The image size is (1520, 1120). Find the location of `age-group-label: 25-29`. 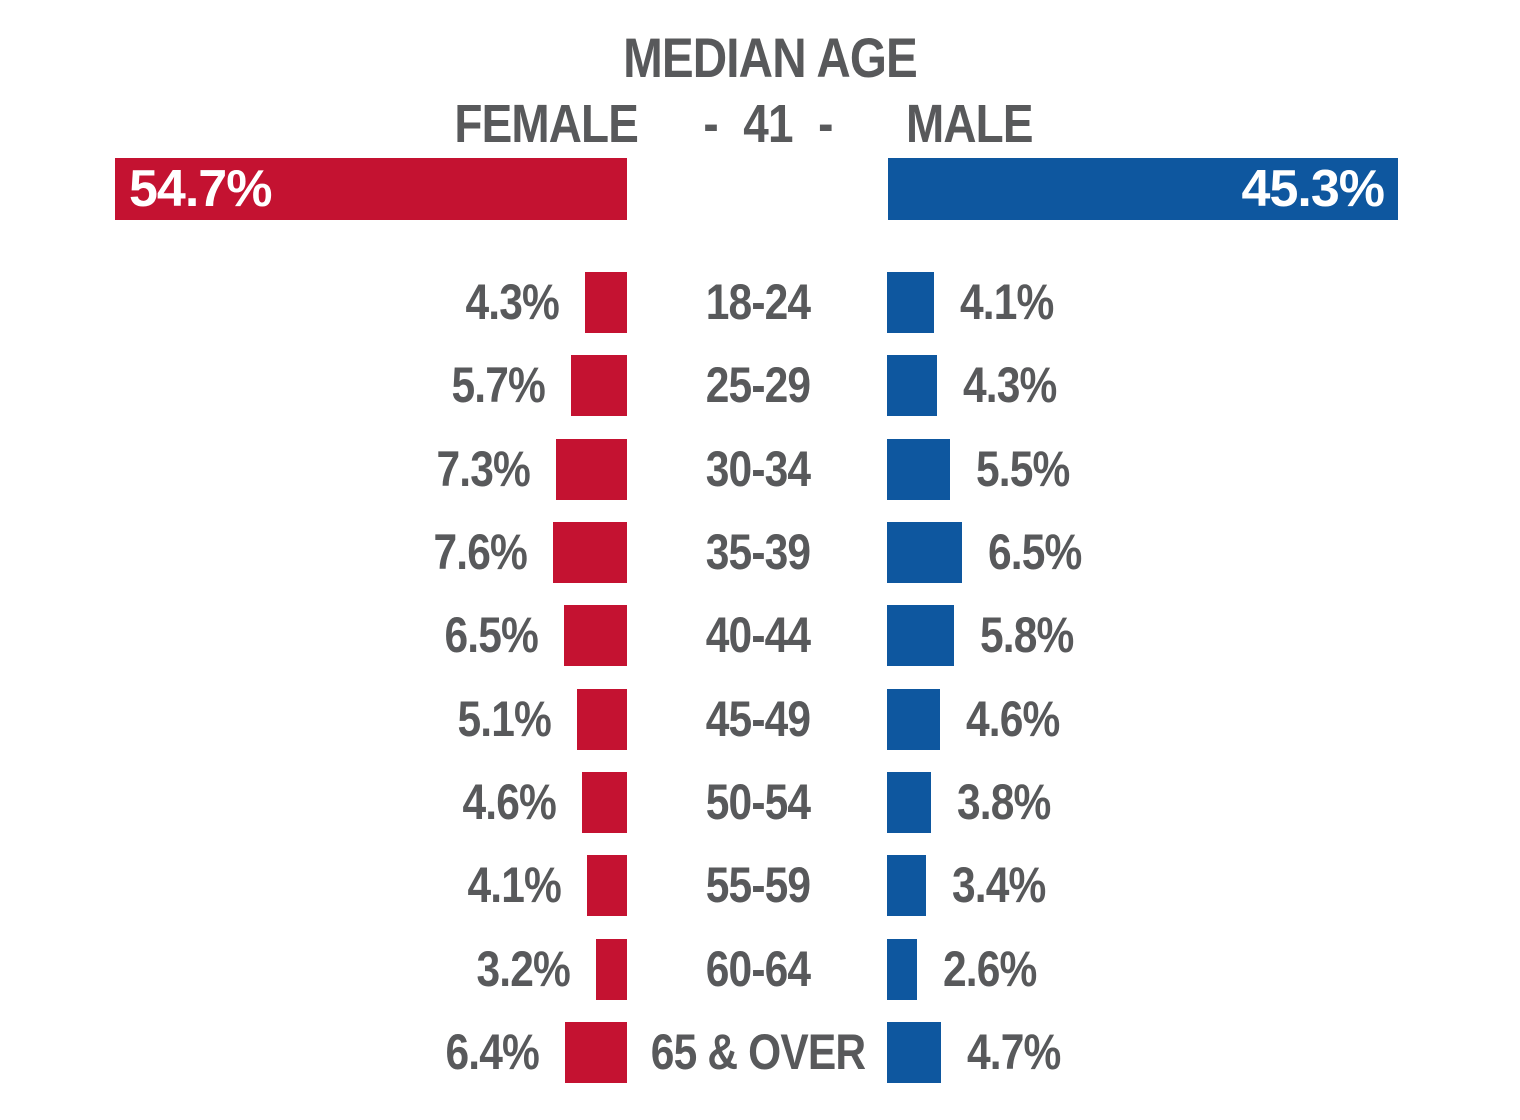

age-group-label: 25-29 is located at coordinates (758, 385).